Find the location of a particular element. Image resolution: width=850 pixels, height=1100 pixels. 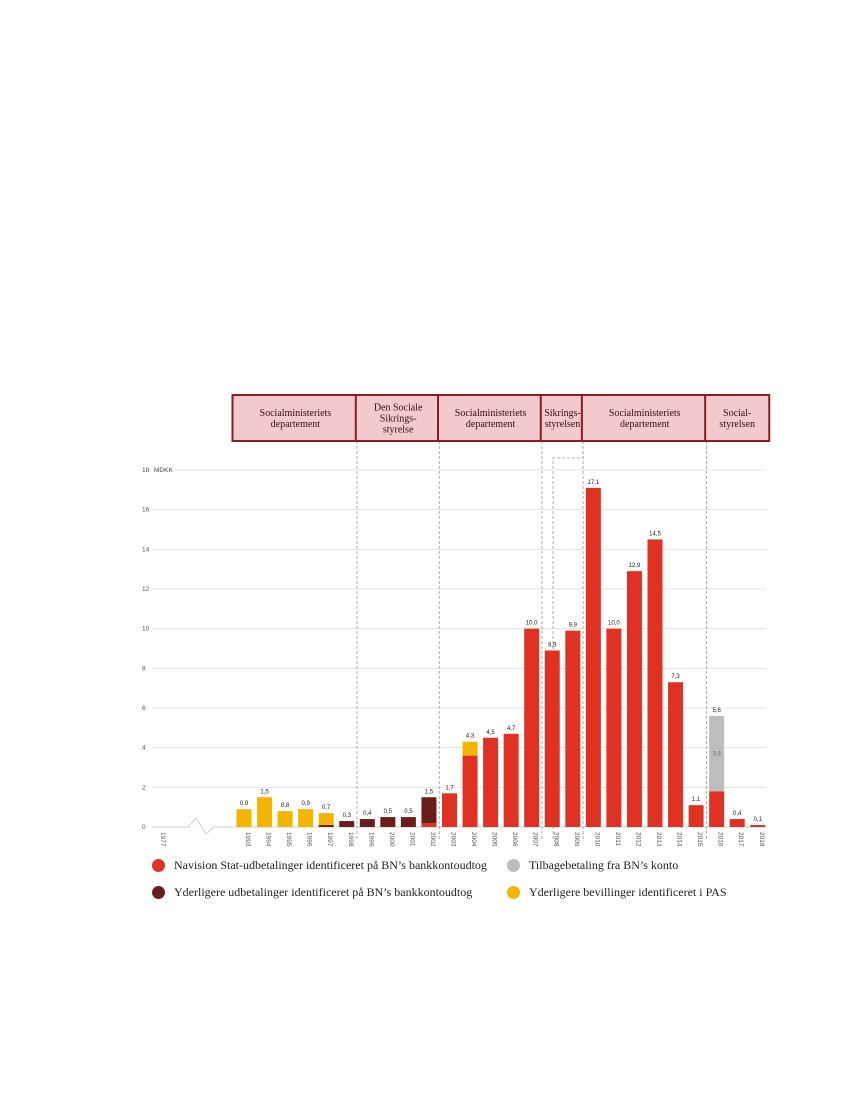

x-tick-label: 2005 is located at coordinates (494, 839).